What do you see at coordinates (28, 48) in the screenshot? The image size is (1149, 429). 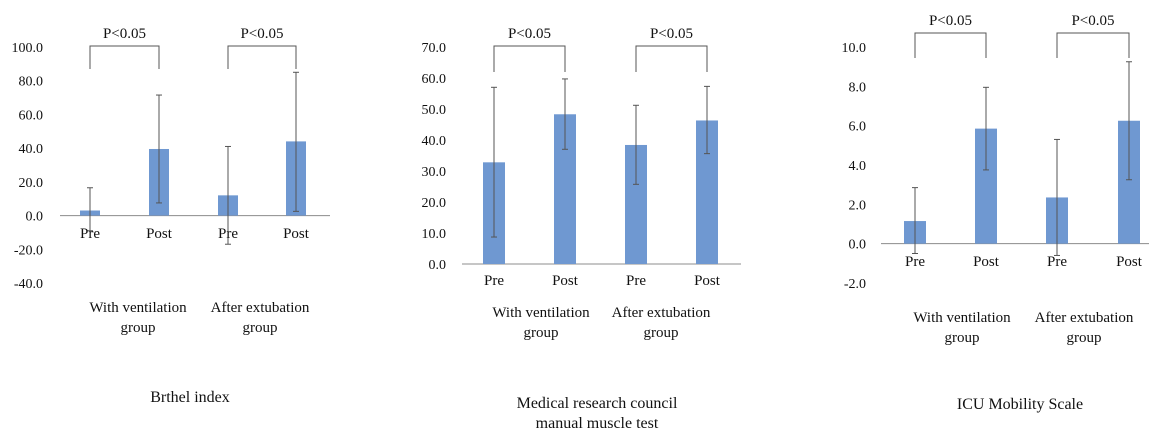 I see `y-tick-label: 100.0` at bounding box center [28, 48].